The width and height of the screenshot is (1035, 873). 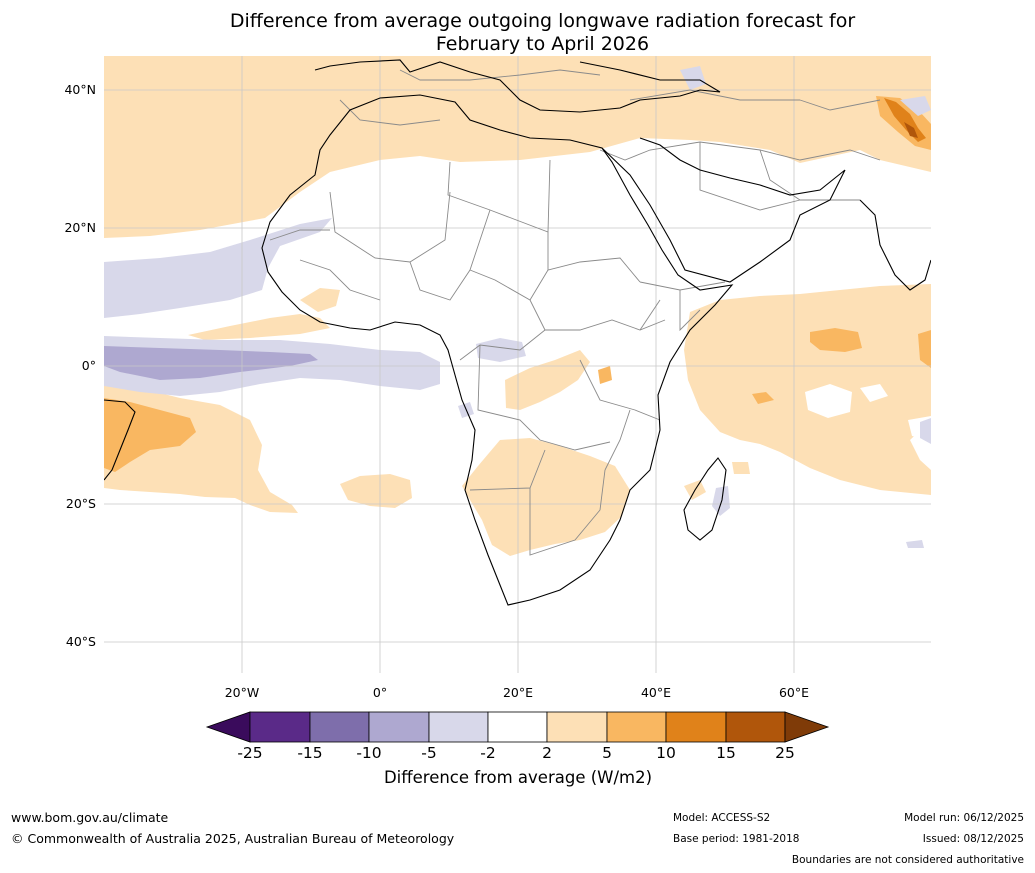 I want to click on lat-label-20n: 20°N, so click(x=80, y=227).